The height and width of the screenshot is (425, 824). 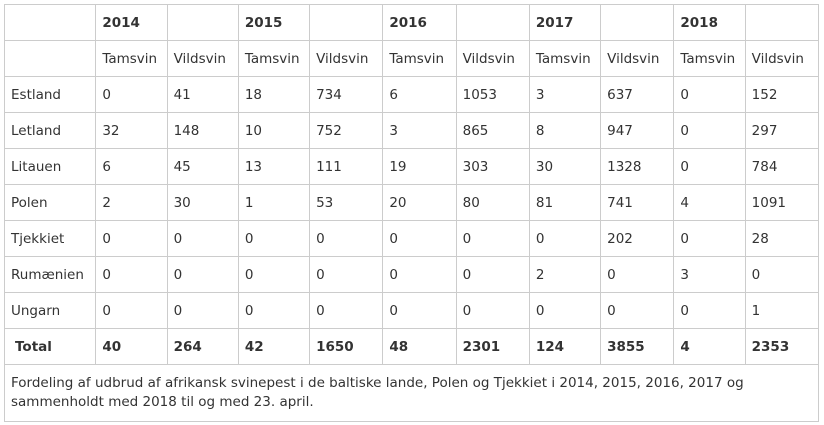 I want to click on value-cell: 637, so click(x=637, y=94).